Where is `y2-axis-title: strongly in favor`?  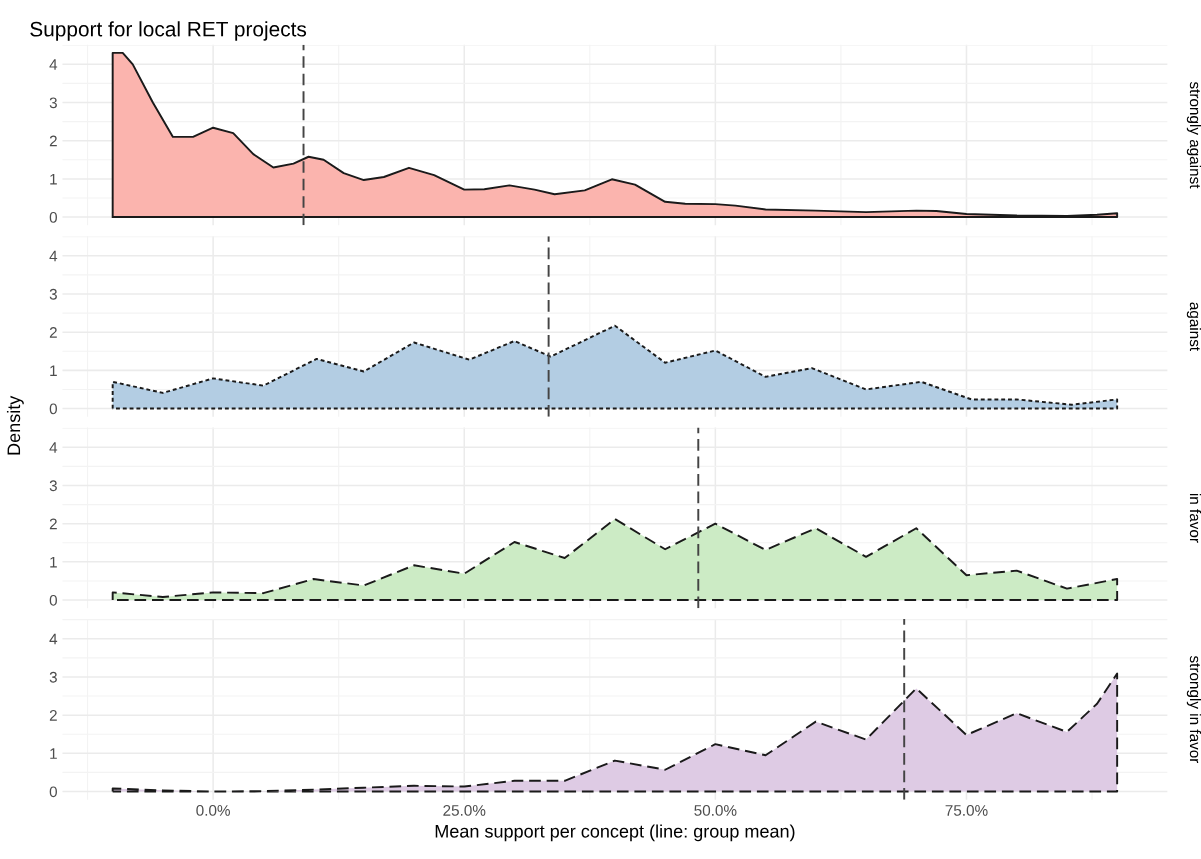 y2-axis-title: strongly in favor is located at coordinates (1193, 709).